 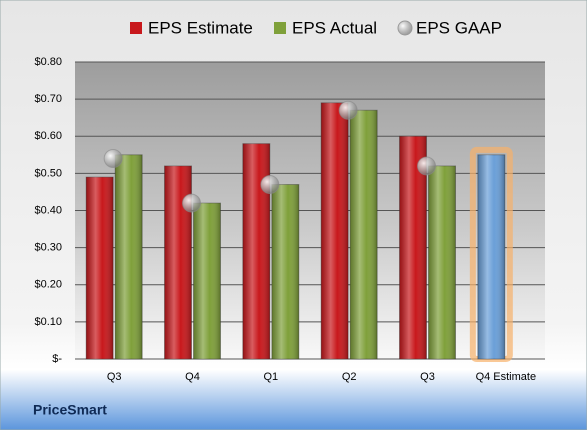 What do you see at coordinates (70, 410) in the screenshot?
I see `footer: PriceSmart` at bounding box center [70, 410].